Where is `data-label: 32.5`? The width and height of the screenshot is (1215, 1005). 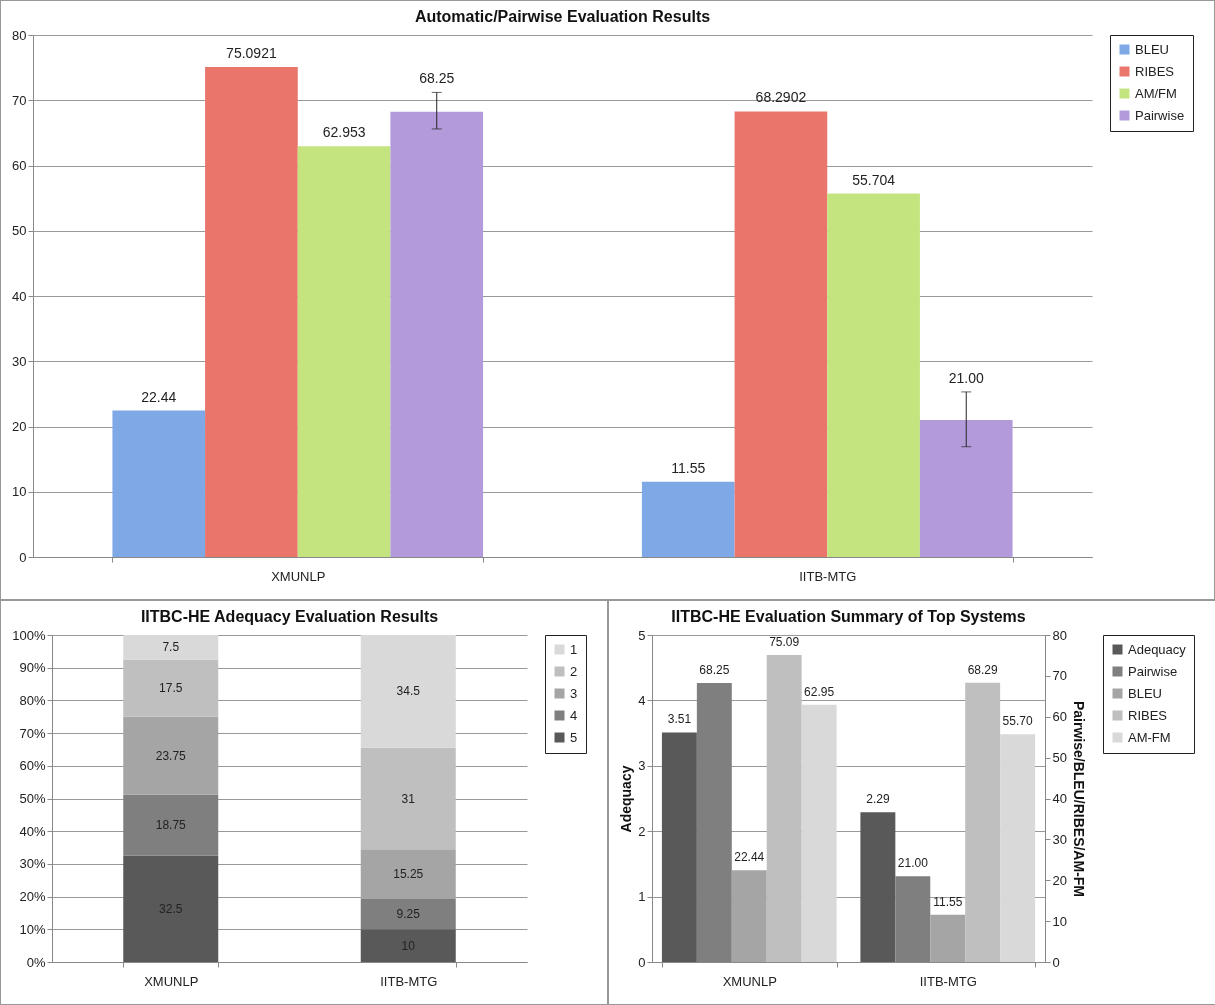
data-label: 32.5 is located at coordinates (171, 908).